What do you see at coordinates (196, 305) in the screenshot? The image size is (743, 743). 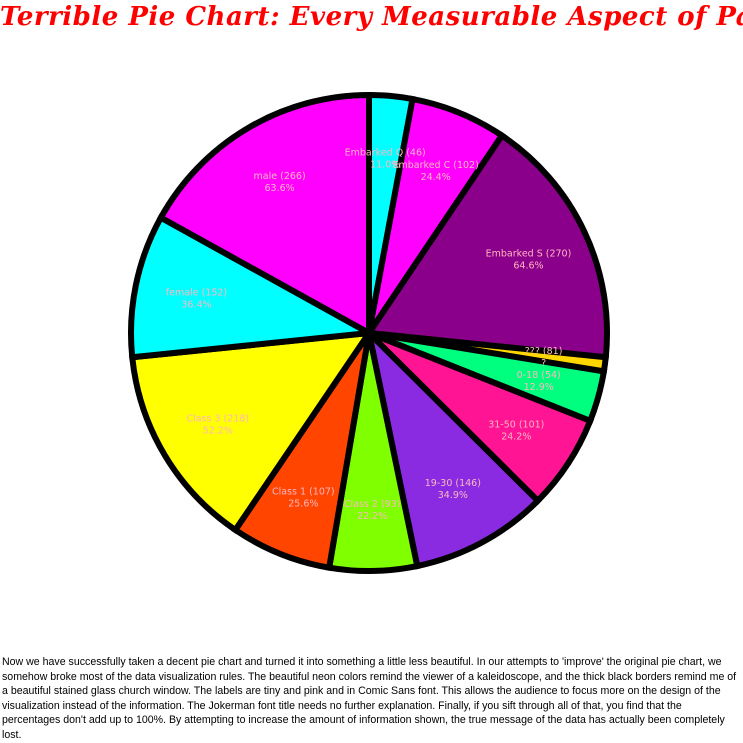 I see `slice-percent-10: 36.4%` at bounding box center [196, 305].